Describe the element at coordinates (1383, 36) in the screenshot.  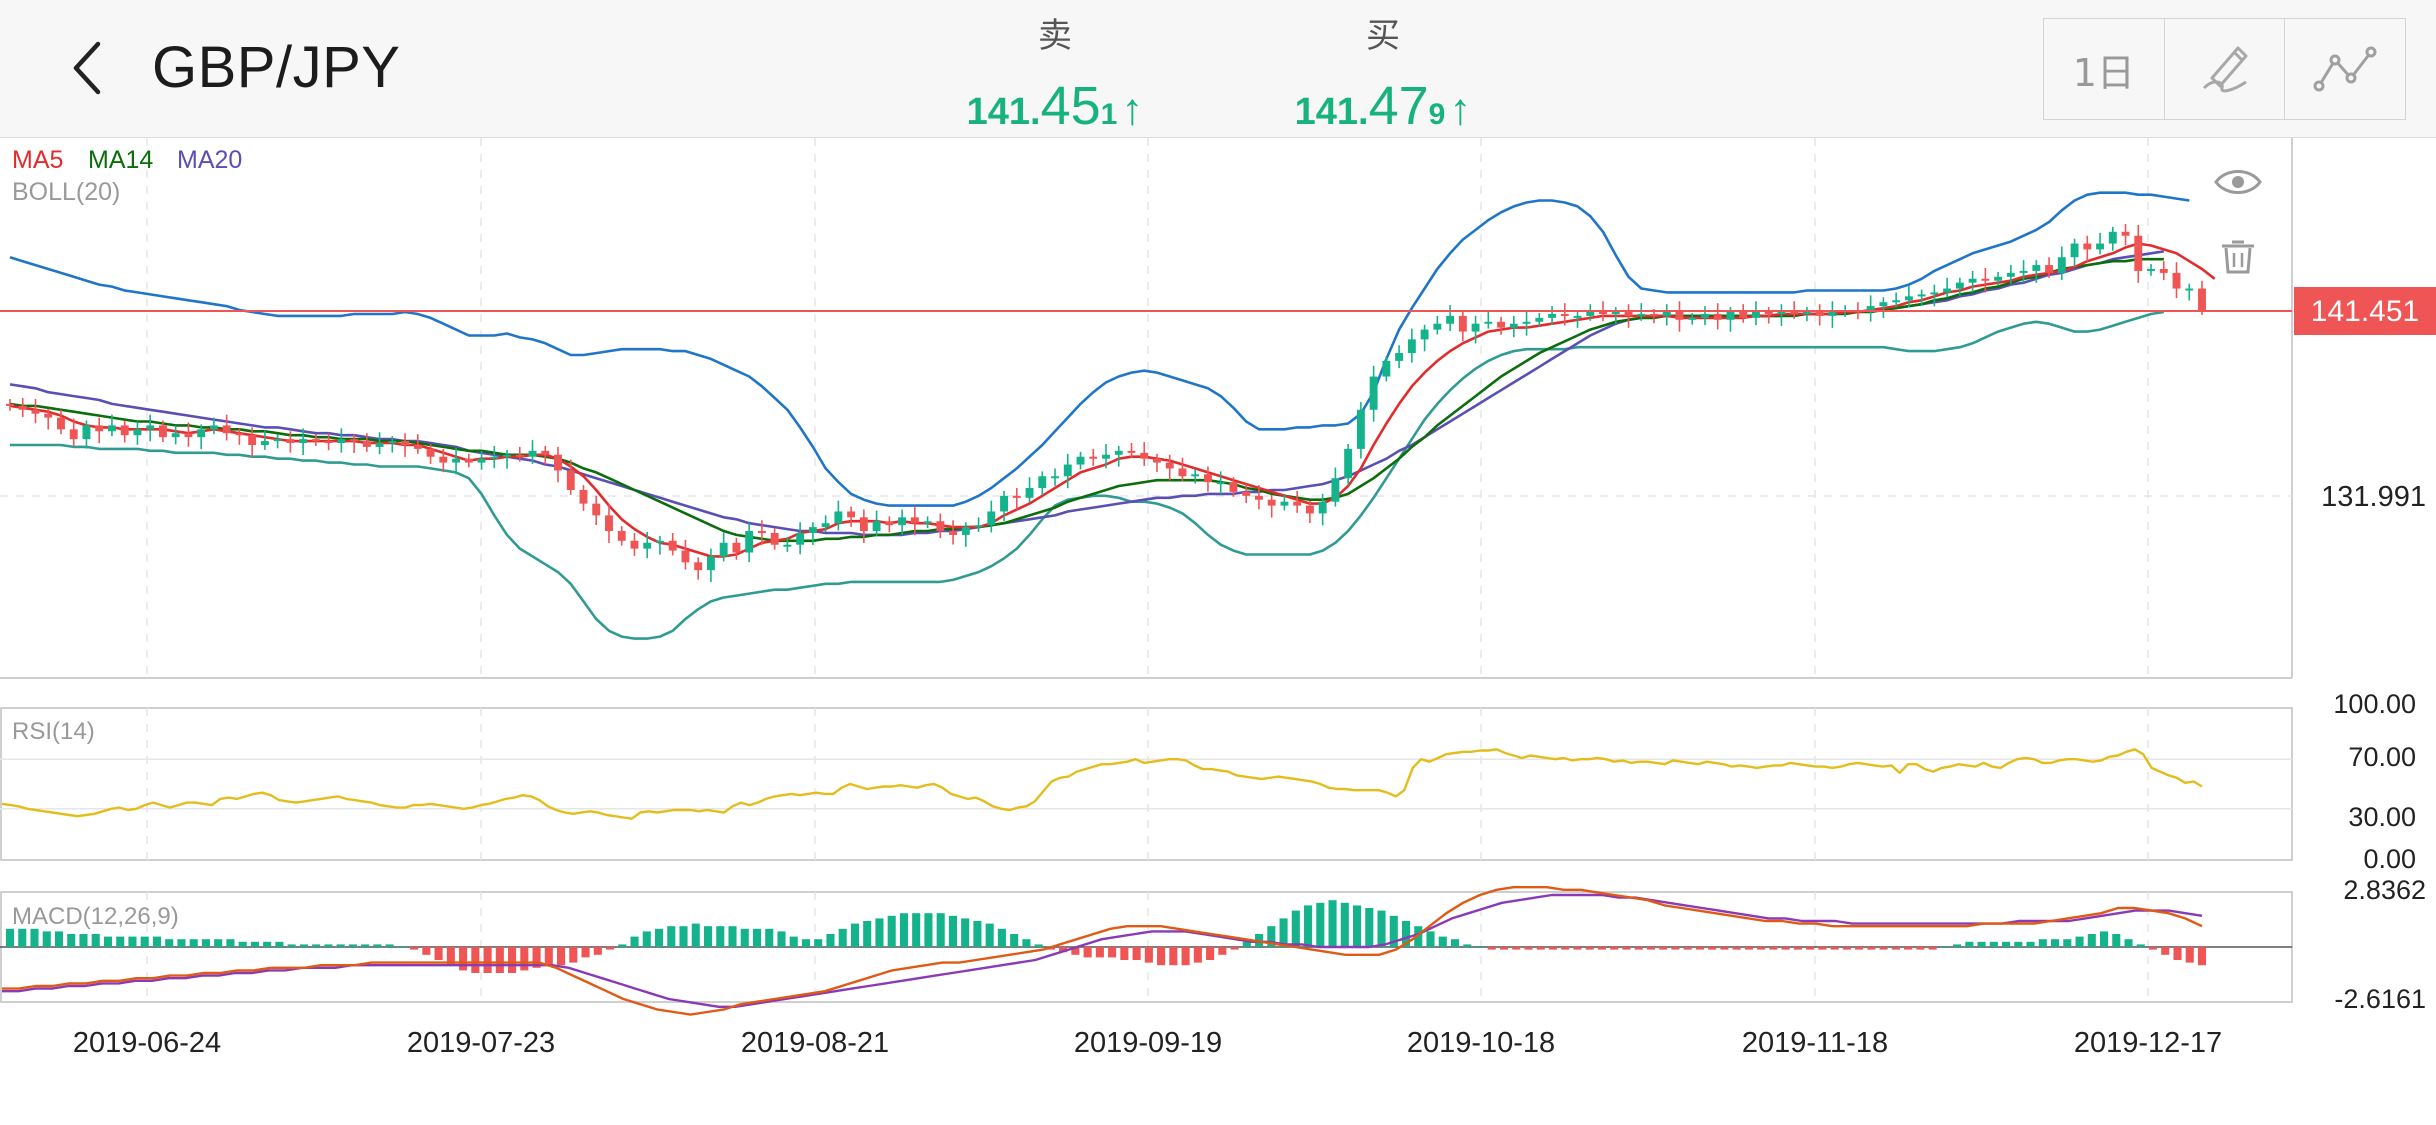
I see `buy-label: 买` at that location.